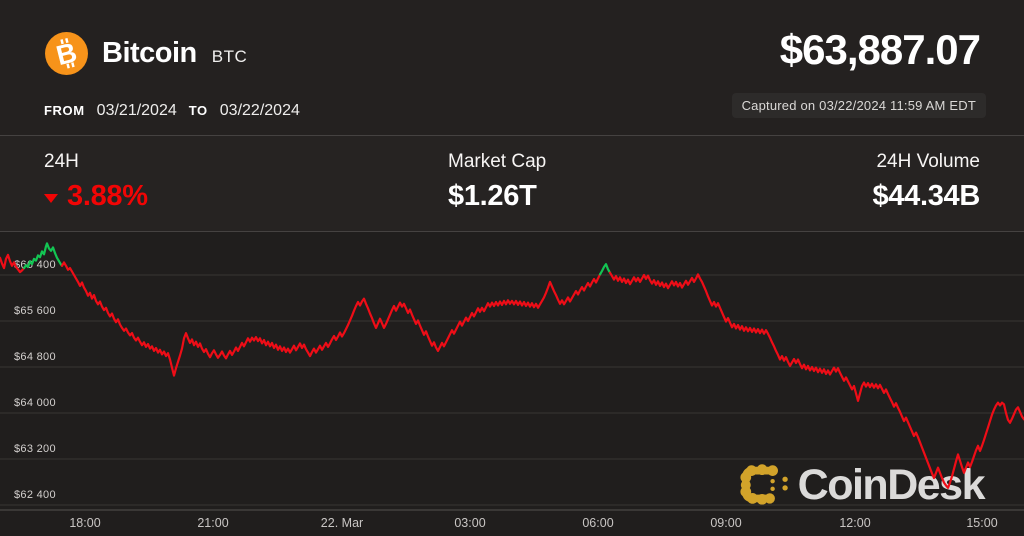  Describe the element at coordinates (35, 495) in the screenshot. I see `y-axis-label: $62 400` at that location.